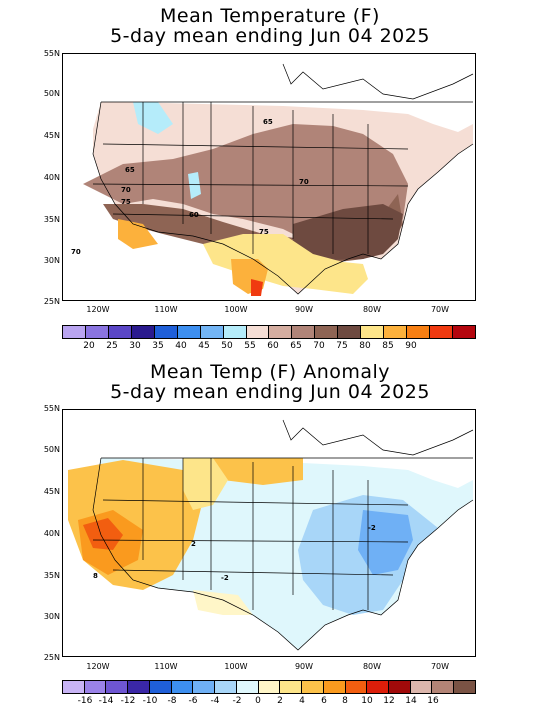 This screenshot has height=709, width=540. What do you see at coordinates (103, 534) in the screenshot?
I see `map2-region-hot-core` at bounding box center [103, 534].